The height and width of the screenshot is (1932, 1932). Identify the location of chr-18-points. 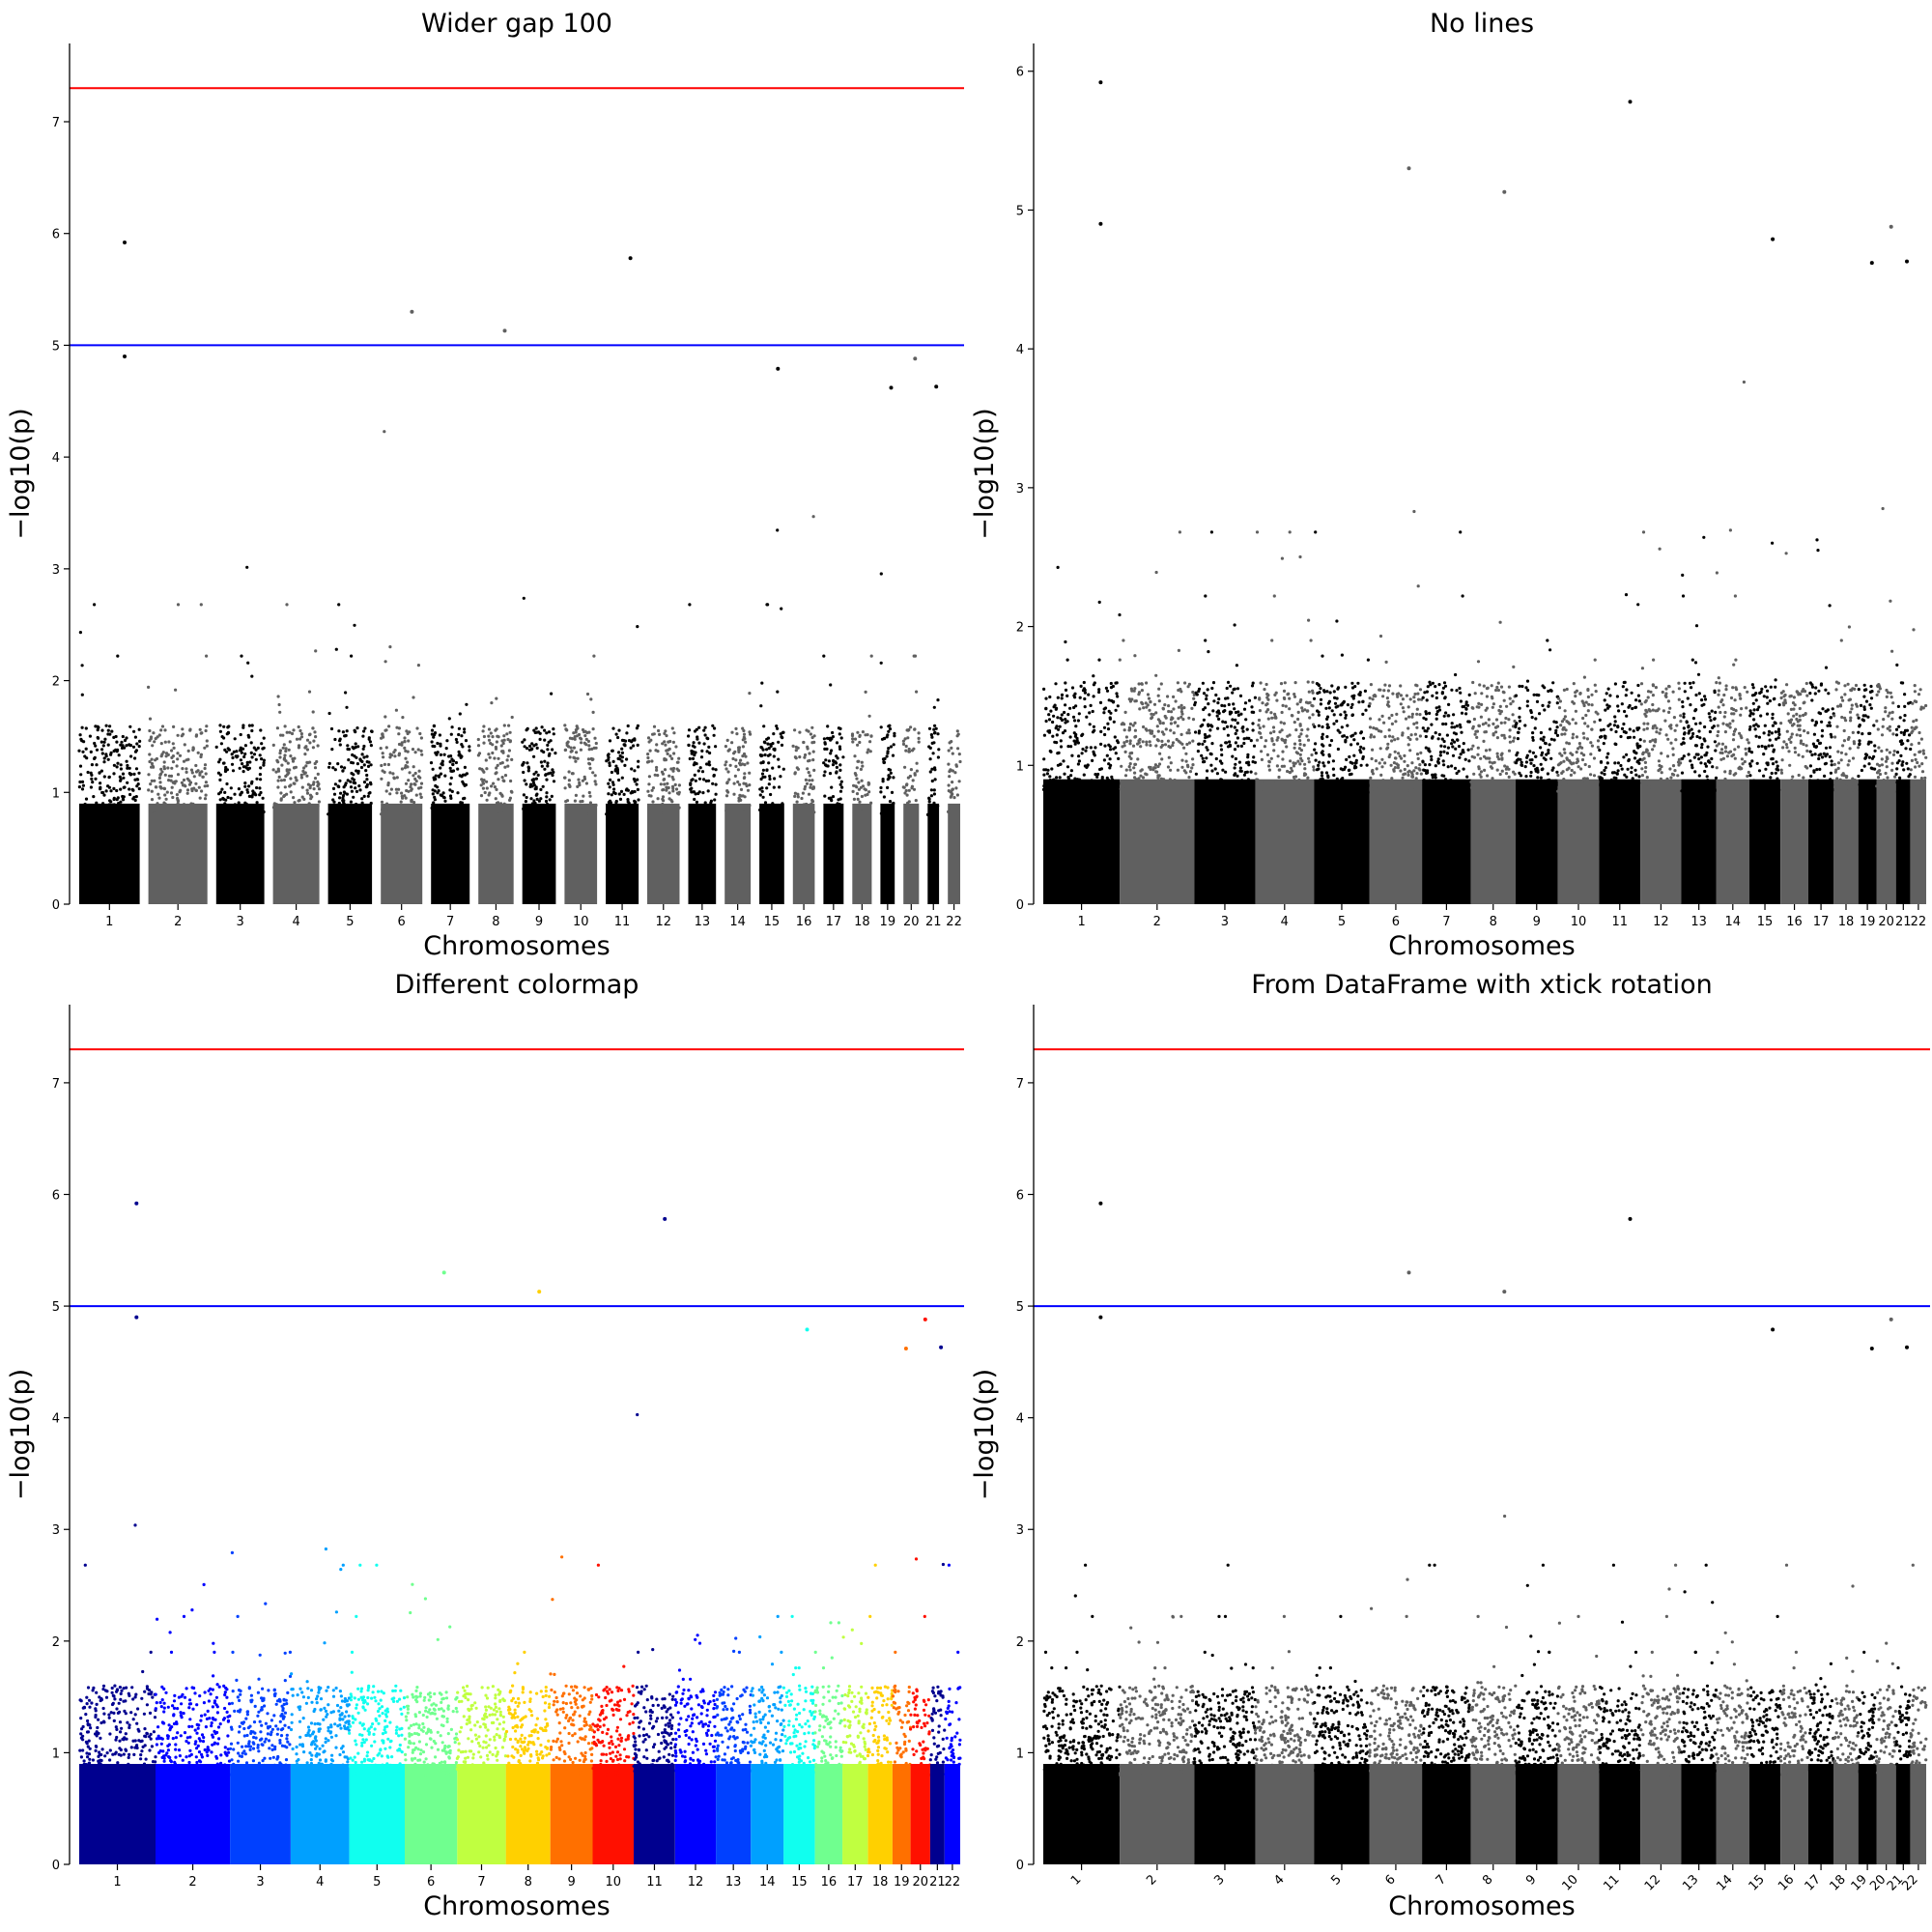
(861, 735).